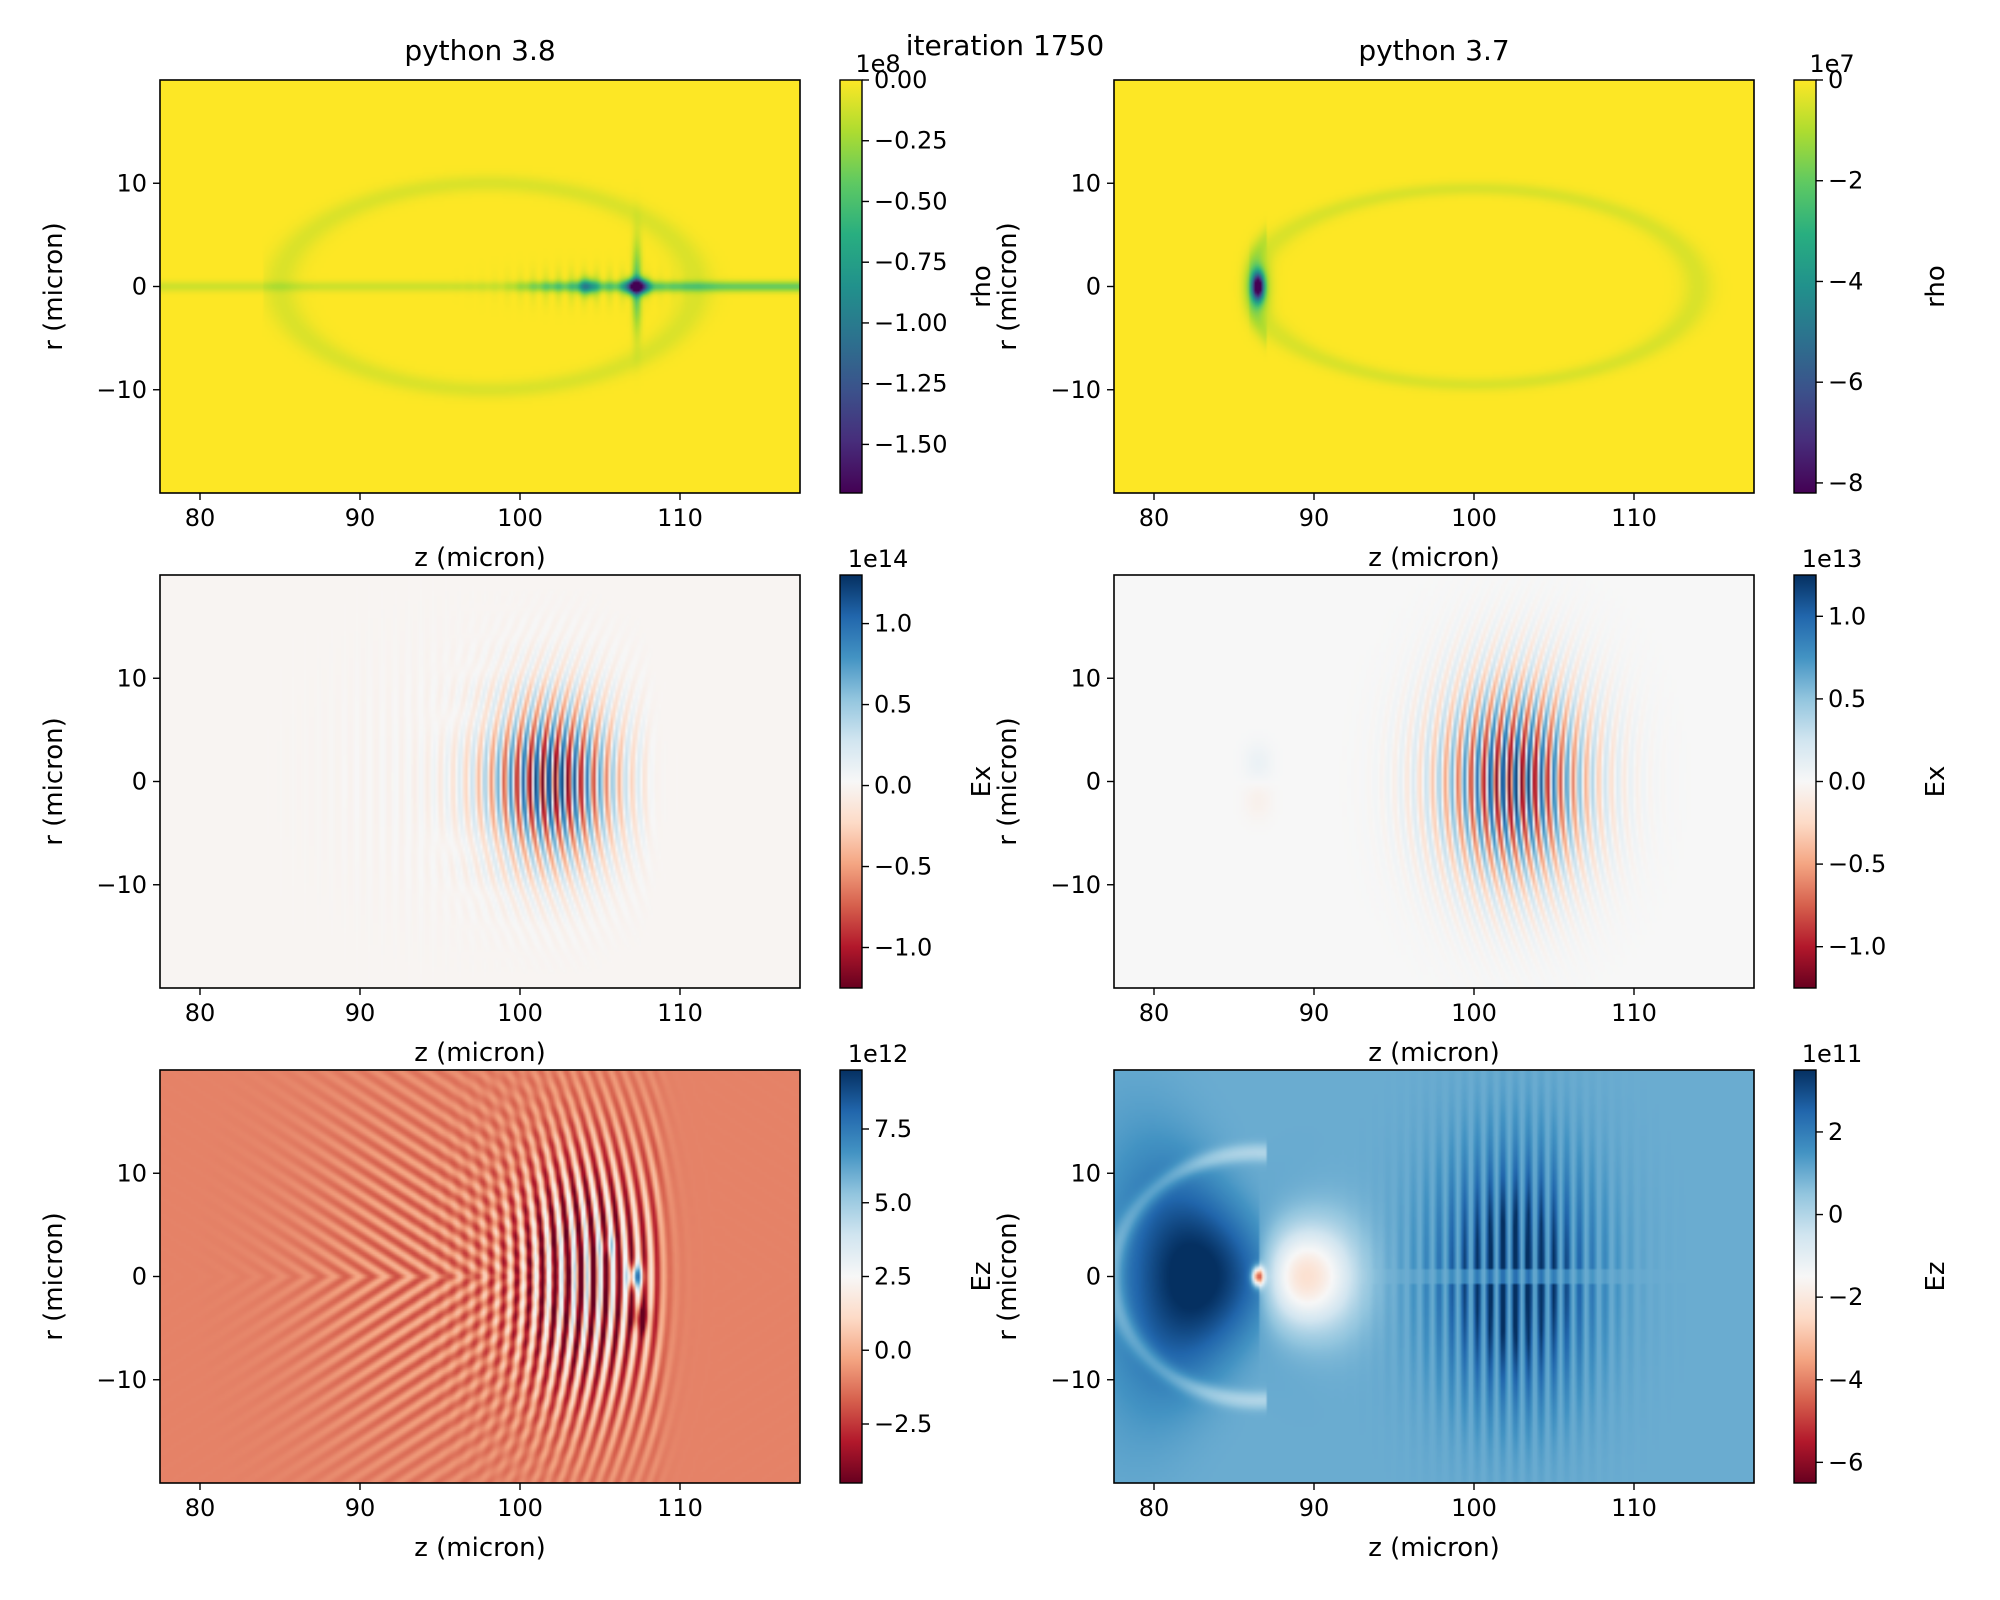 This screenshot has height=1600, width=2000. Describe the element at coordinates (479, 50) in the screenshot. I see `column-title-python-3-8: python 3.8` at that location.